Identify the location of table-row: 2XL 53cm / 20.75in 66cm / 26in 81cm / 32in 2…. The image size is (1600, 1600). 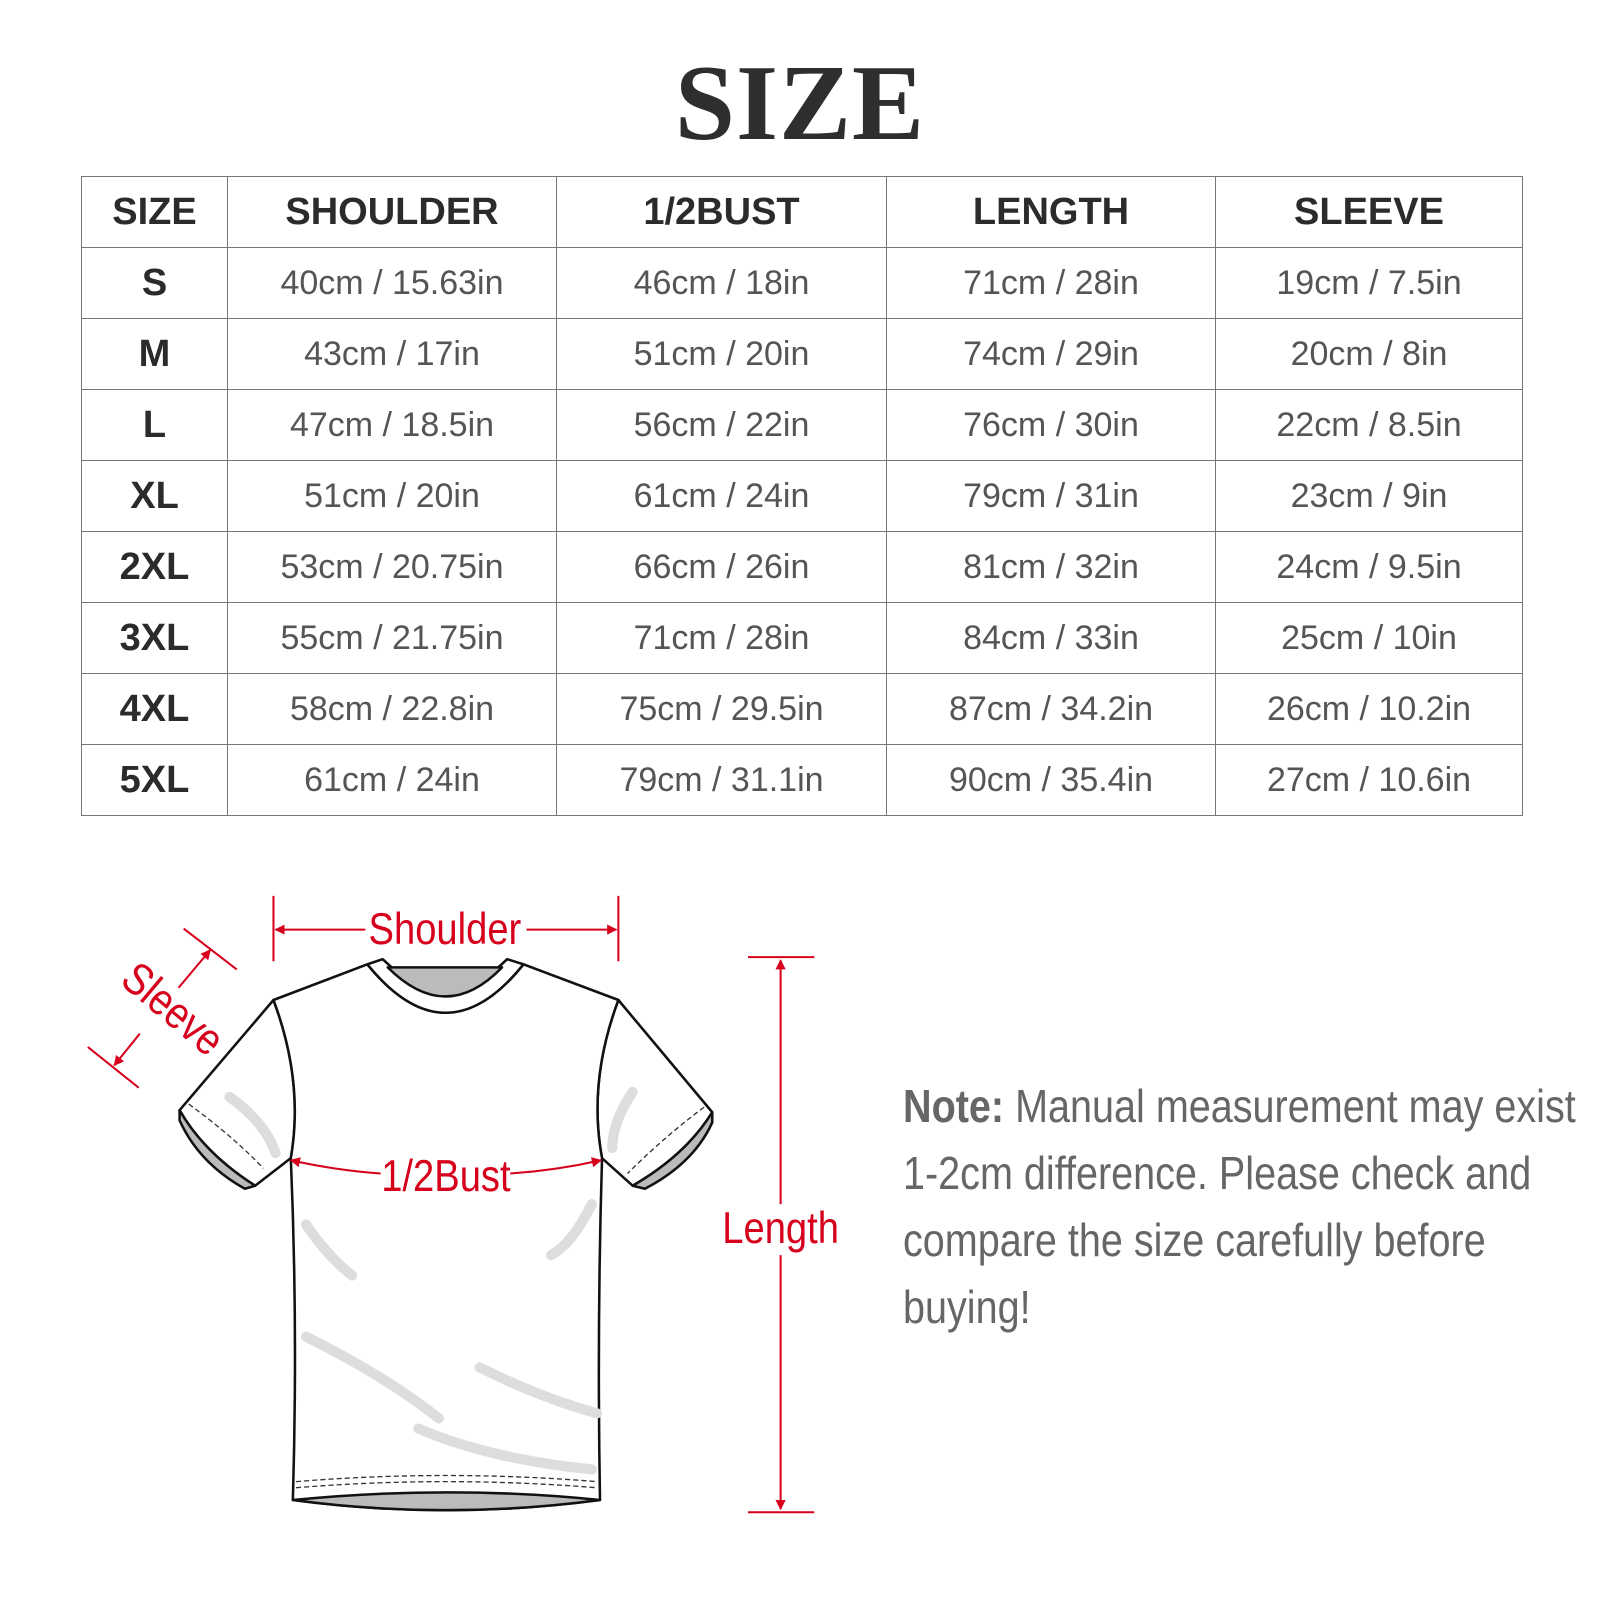
(802, 567).